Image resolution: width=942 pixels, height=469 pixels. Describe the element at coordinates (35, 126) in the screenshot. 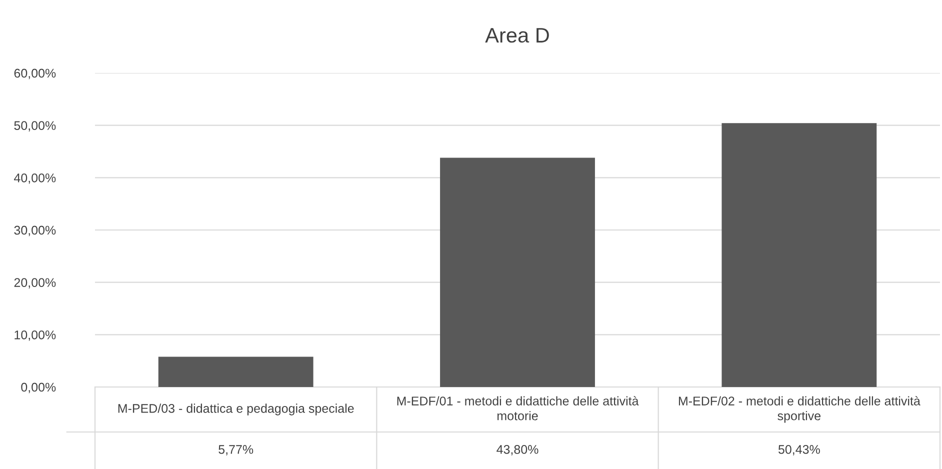

I see `y-tick-label: 50,00%` at that location.